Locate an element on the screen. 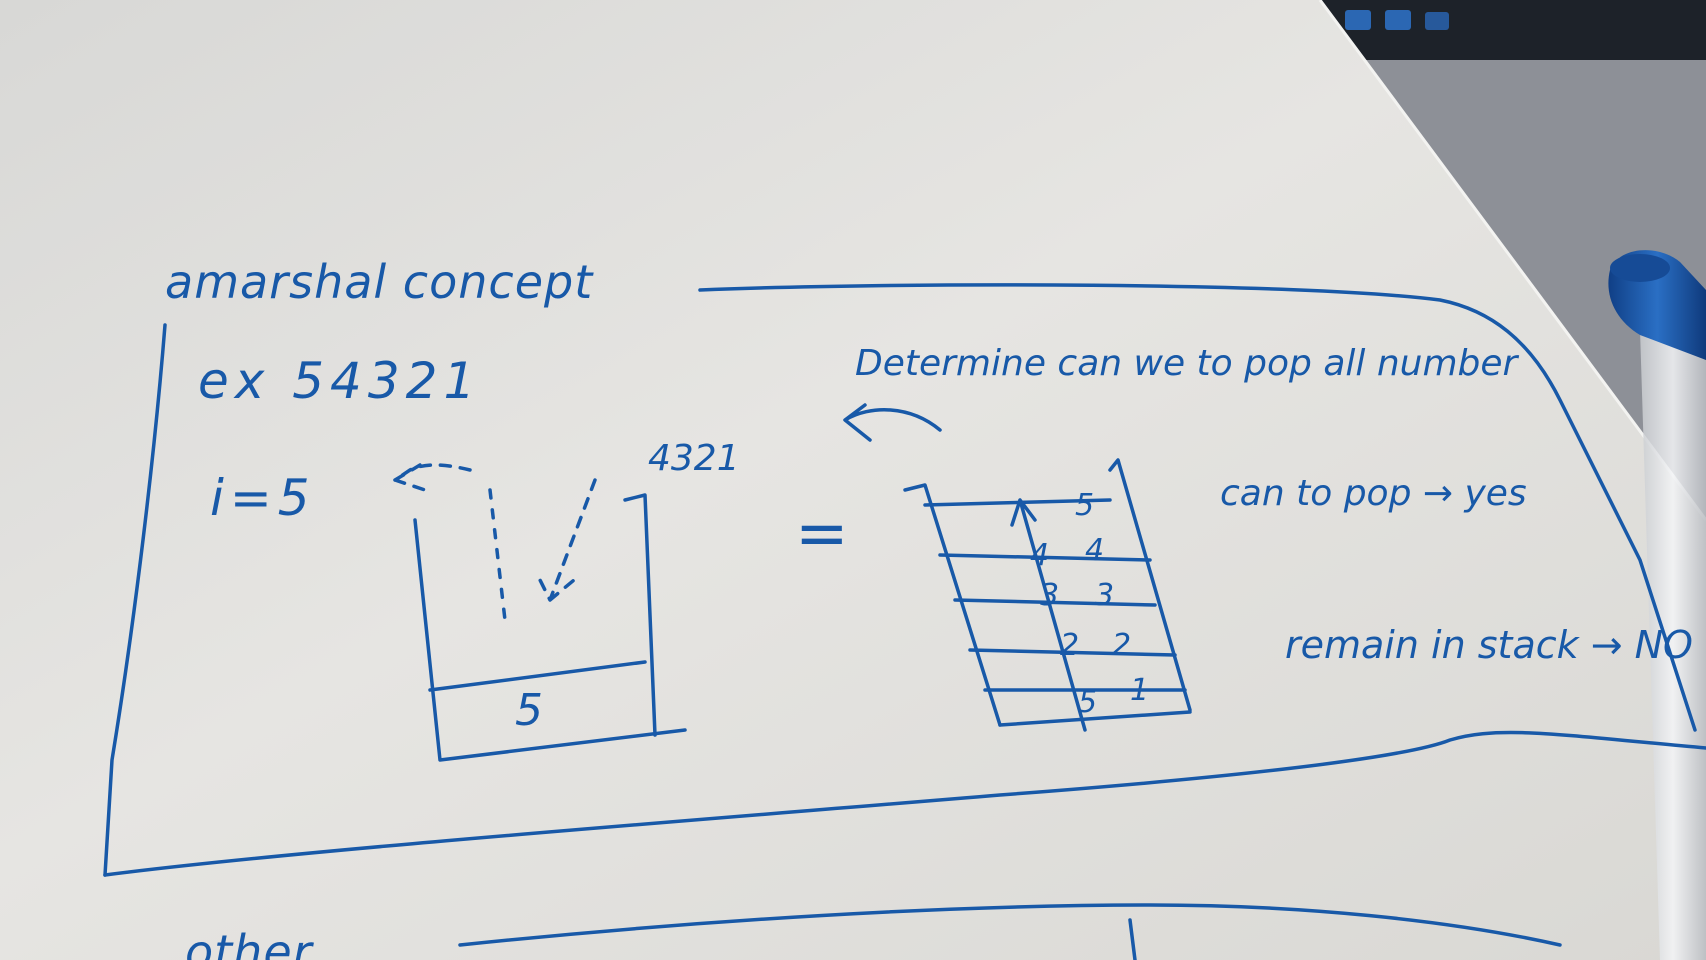 The image size is (1706, 960). column-inner-5: 5 is located at coordinates (1087, 702).